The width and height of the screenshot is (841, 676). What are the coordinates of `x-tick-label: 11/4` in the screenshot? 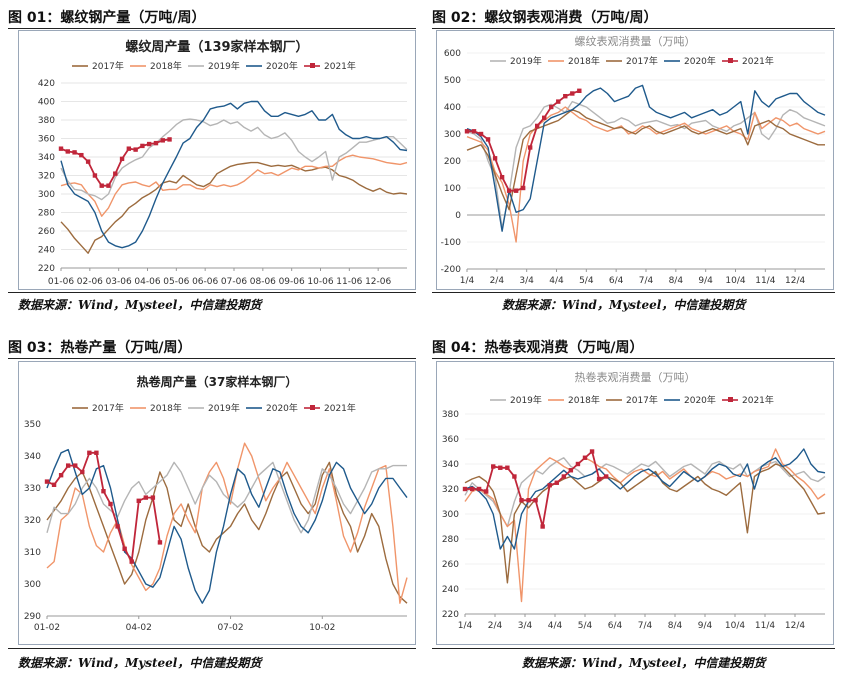 It's located at (765, 626).